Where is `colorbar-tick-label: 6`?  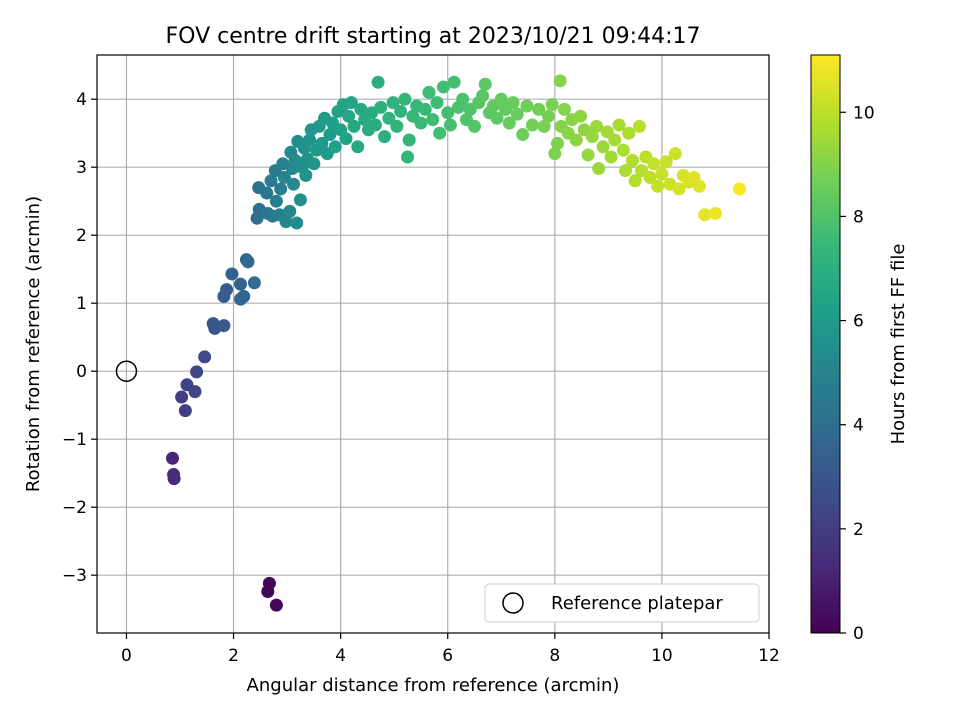 colorbar-tick-label: 6 is located at coordinates (858, 322).